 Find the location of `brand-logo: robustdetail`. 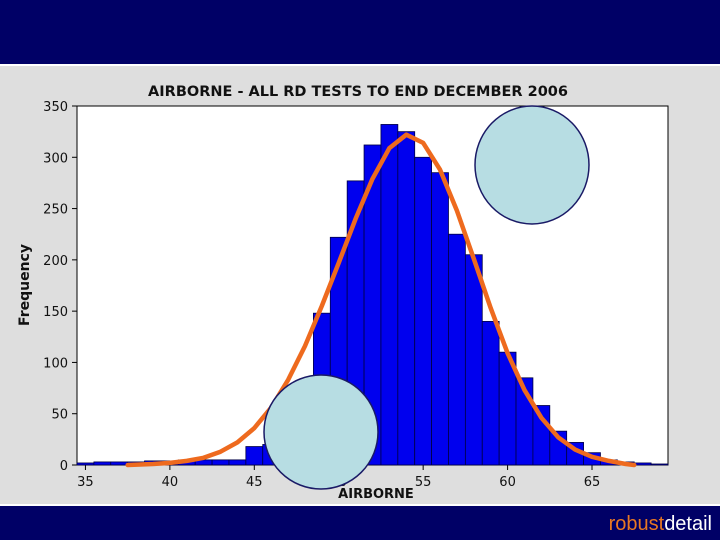

brand-logo: robustdetail is located at coordinates (660, 524).